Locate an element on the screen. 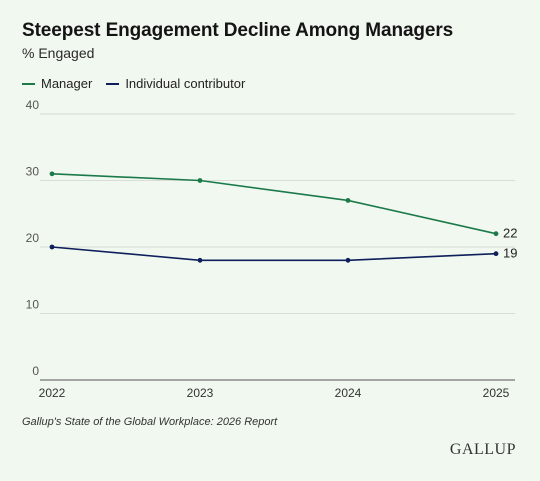  data-point-manager-2024 is located at coordinates (348, 200).